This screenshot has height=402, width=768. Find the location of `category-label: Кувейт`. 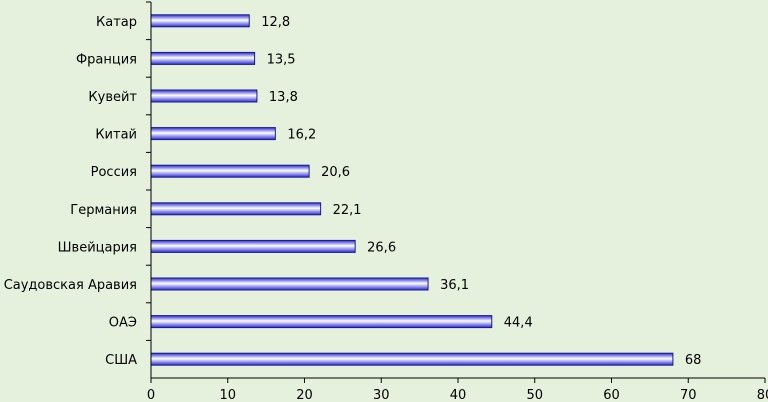

category-label: Кувейт is located at coordinates (112, 97).